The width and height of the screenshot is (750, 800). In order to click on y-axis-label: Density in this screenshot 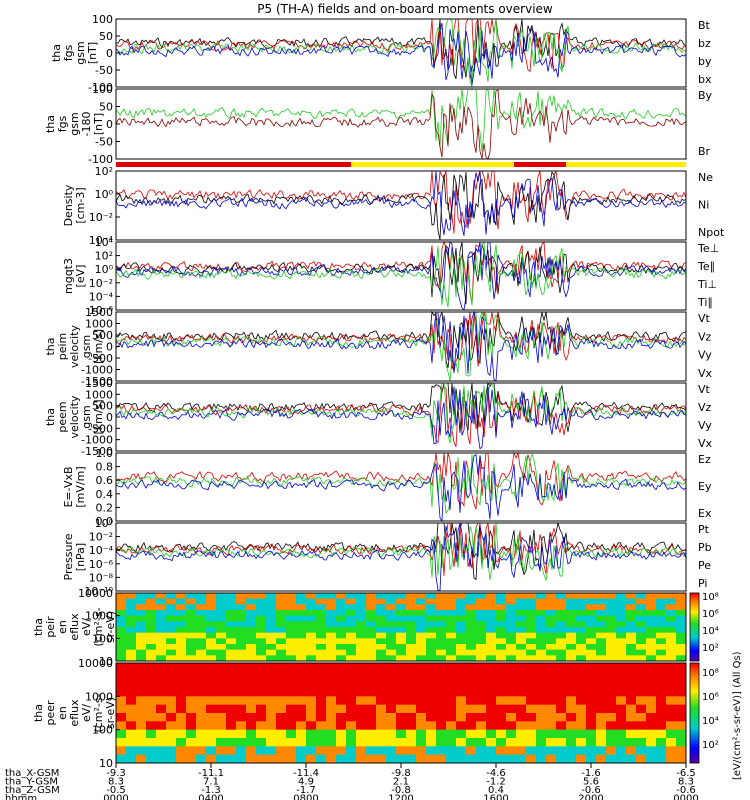, I will do `click(68, 205)`.